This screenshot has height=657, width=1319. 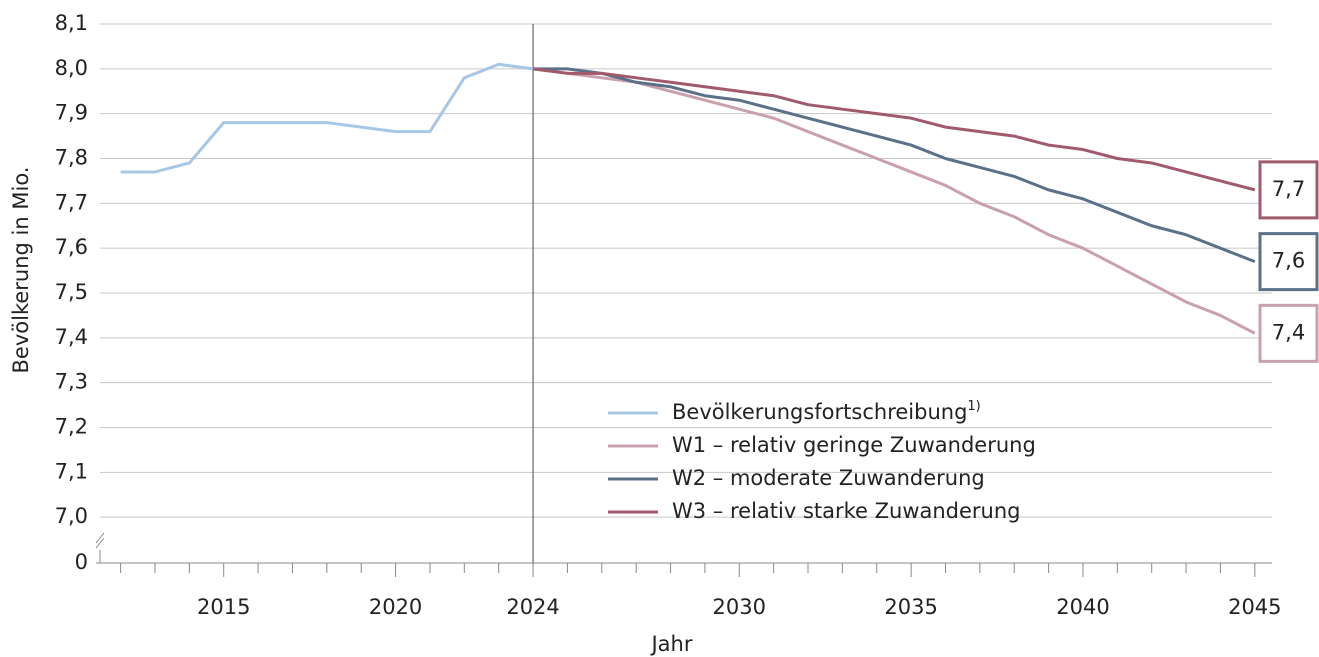 I want to click on y-tick-label: 7,5, so click(x=71, y=292).